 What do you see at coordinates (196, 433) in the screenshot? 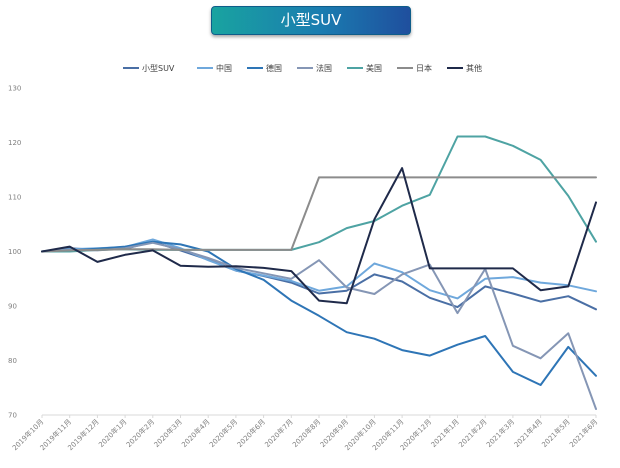
I see `x-tick-label: 2020年4月` at bounding box center [196, 433].